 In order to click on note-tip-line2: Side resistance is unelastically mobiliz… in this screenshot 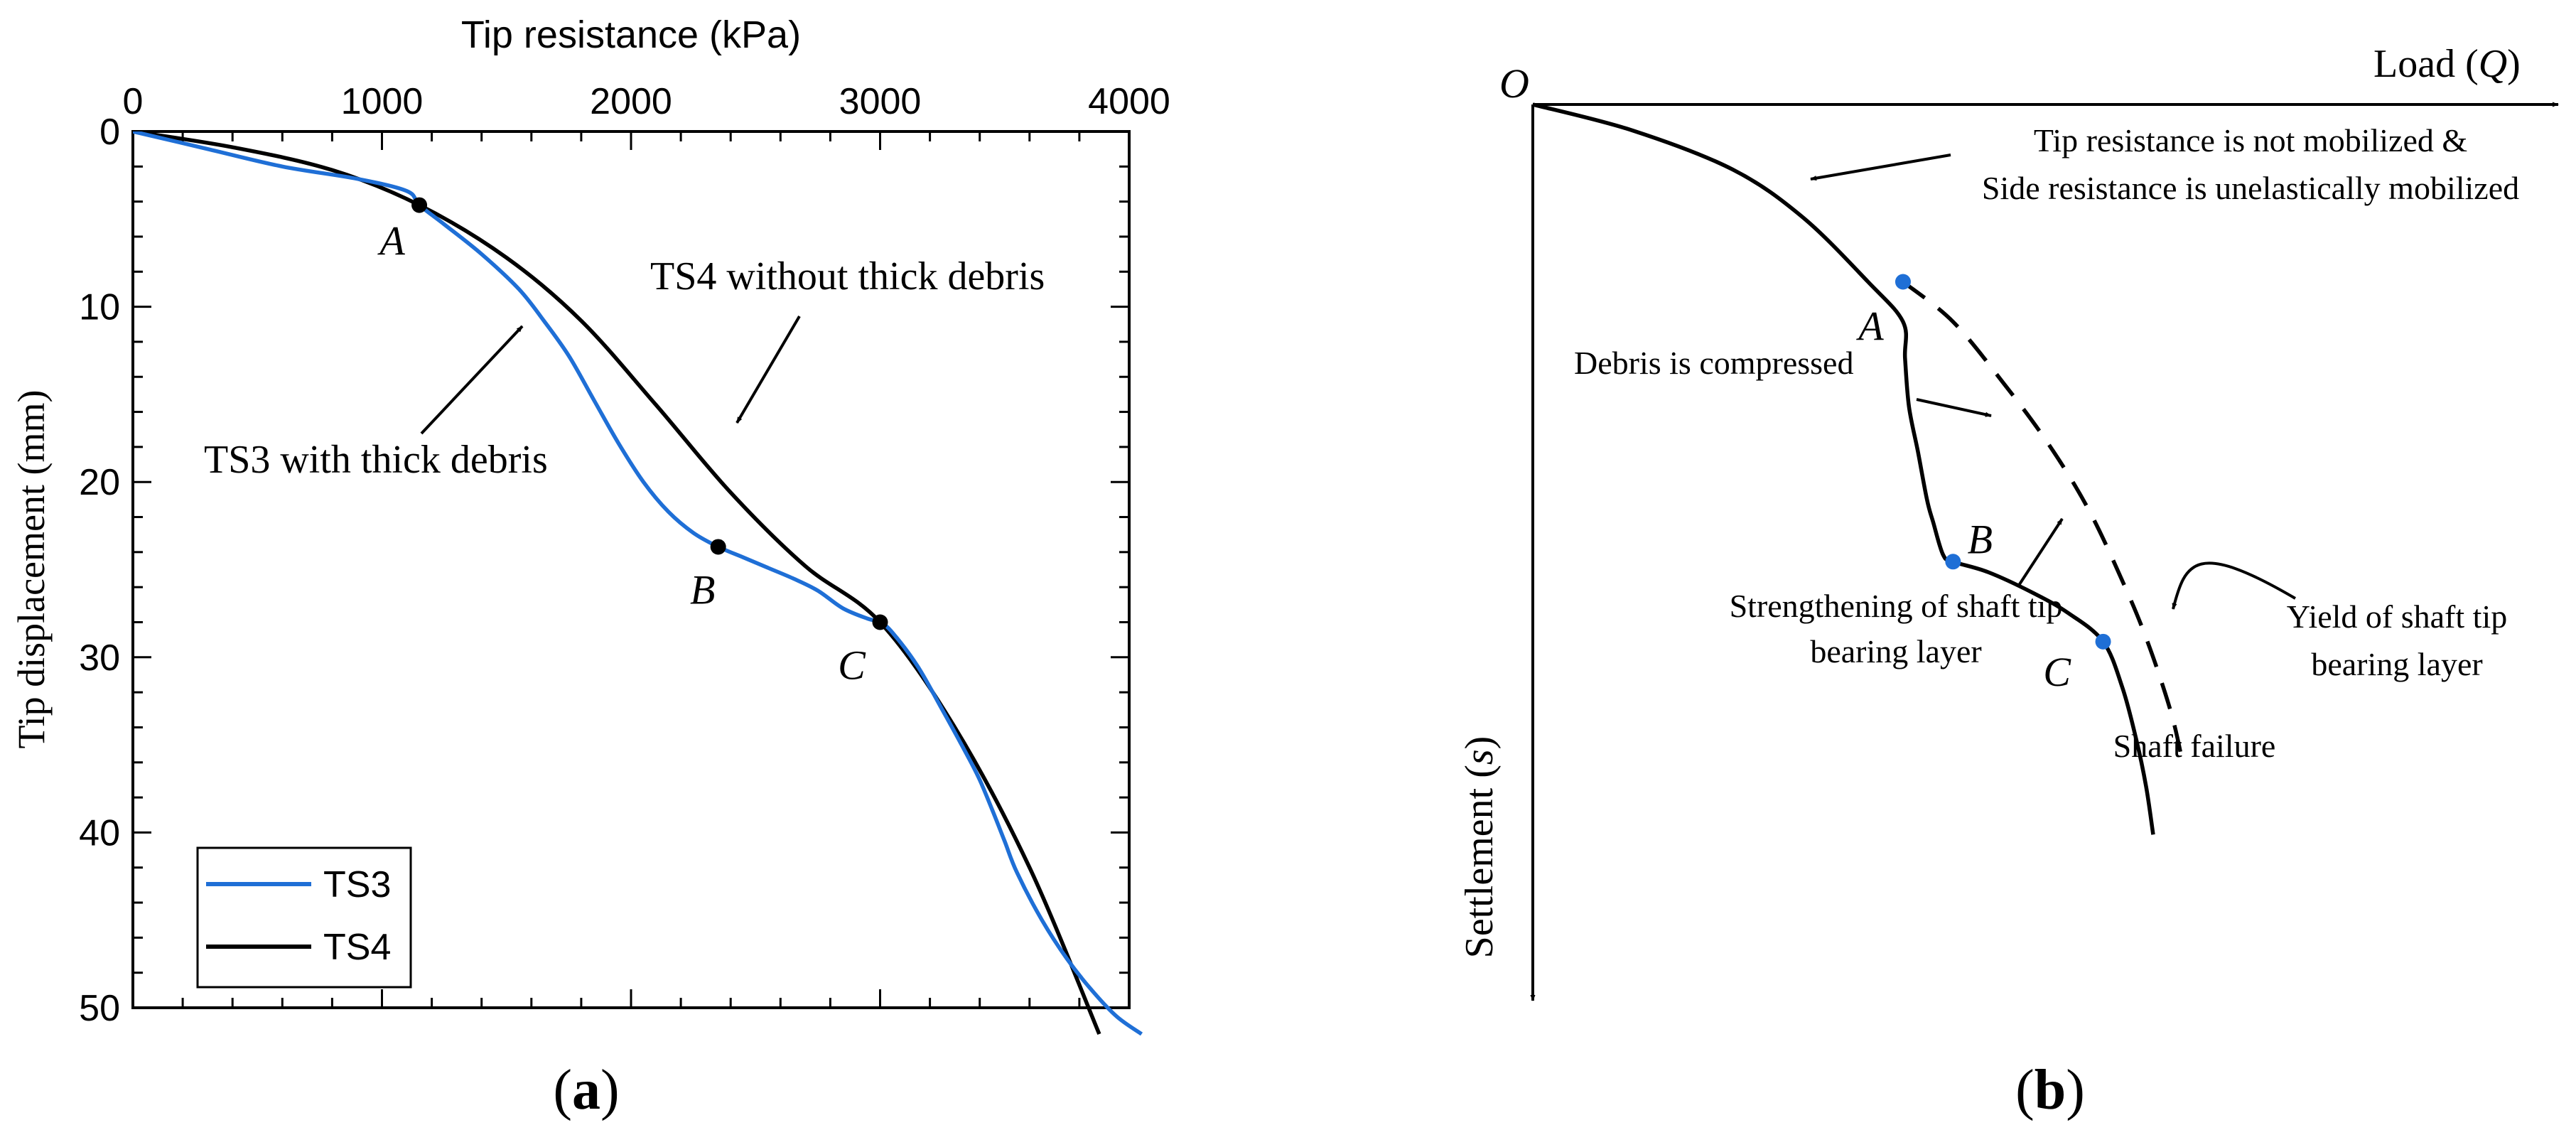, I will do `click(2250, 188)`.